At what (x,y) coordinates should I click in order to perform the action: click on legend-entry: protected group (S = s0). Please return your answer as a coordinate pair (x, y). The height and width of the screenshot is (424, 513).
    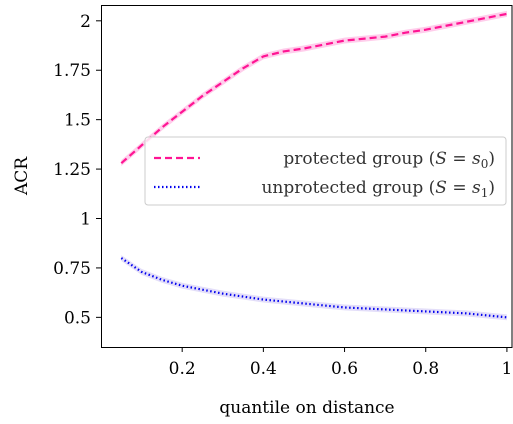
    Looking at the image, I should click on (389, 160).